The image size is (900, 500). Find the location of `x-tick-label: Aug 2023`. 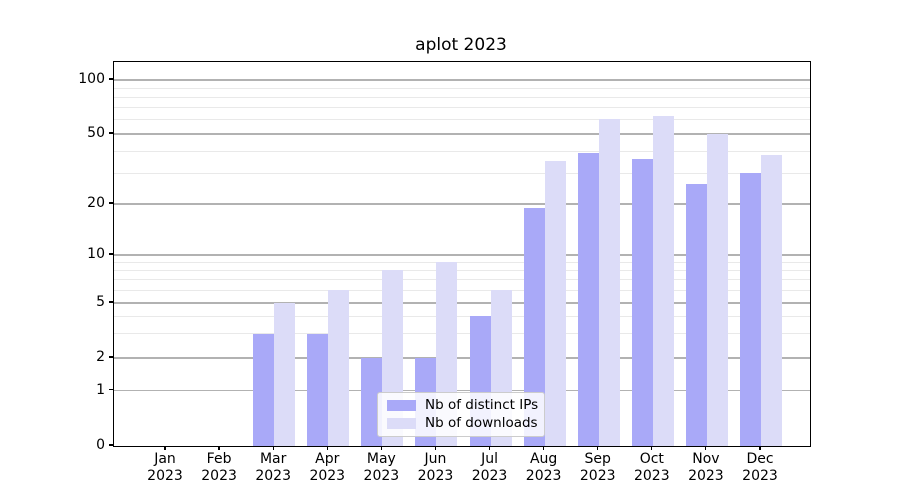

x-tick-label: Aug 2023 is located at coordinates (544, 468).